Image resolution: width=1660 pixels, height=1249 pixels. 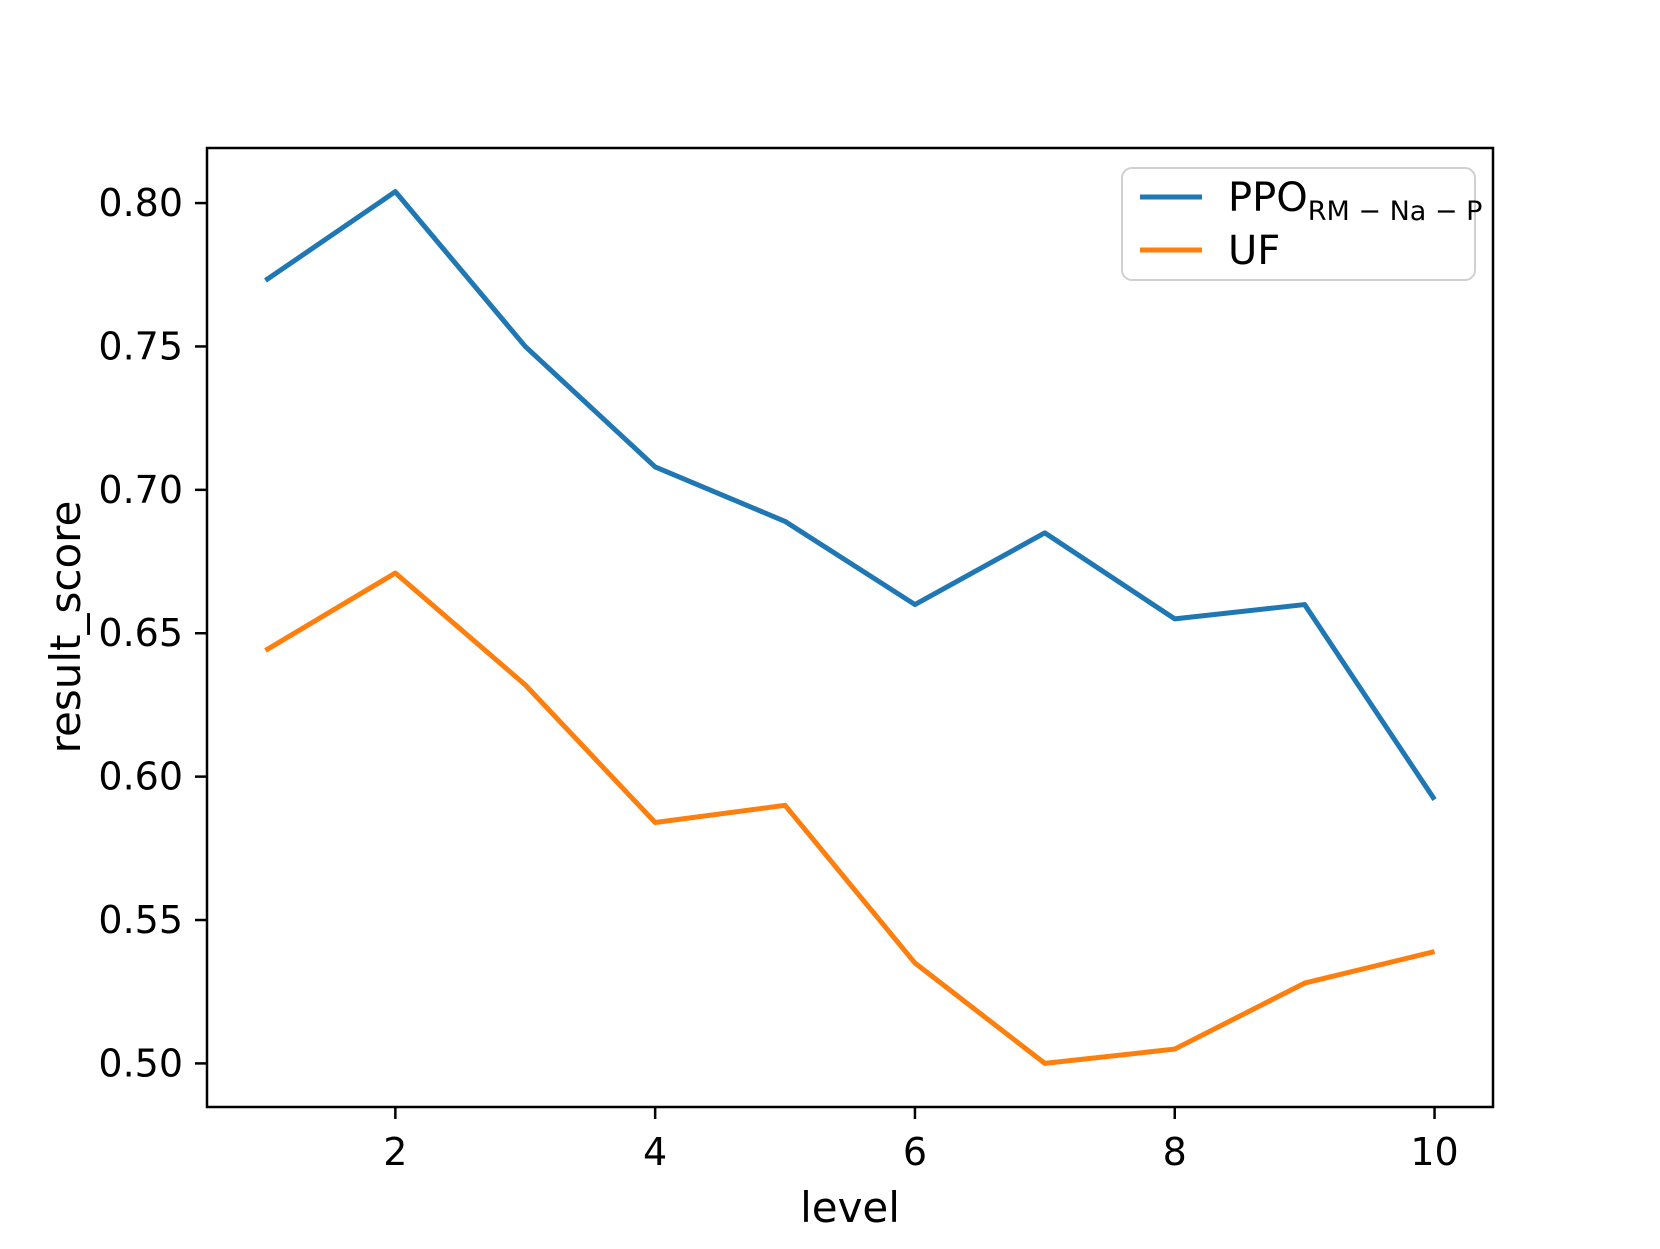 What do you see at coordinates (140, 490) in the screenshot?
I see `y-tick-label: 0.70` at bounding box center [140, 490].